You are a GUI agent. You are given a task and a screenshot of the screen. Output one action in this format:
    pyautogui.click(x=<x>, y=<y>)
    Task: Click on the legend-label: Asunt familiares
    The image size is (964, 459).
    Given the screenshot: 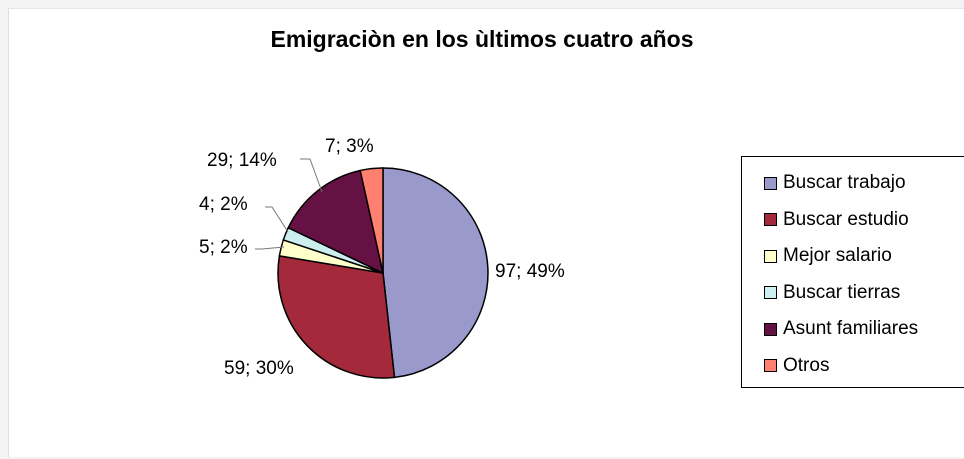 What is the action you would take?
    pyautogui.click(x=851, y=328)
    